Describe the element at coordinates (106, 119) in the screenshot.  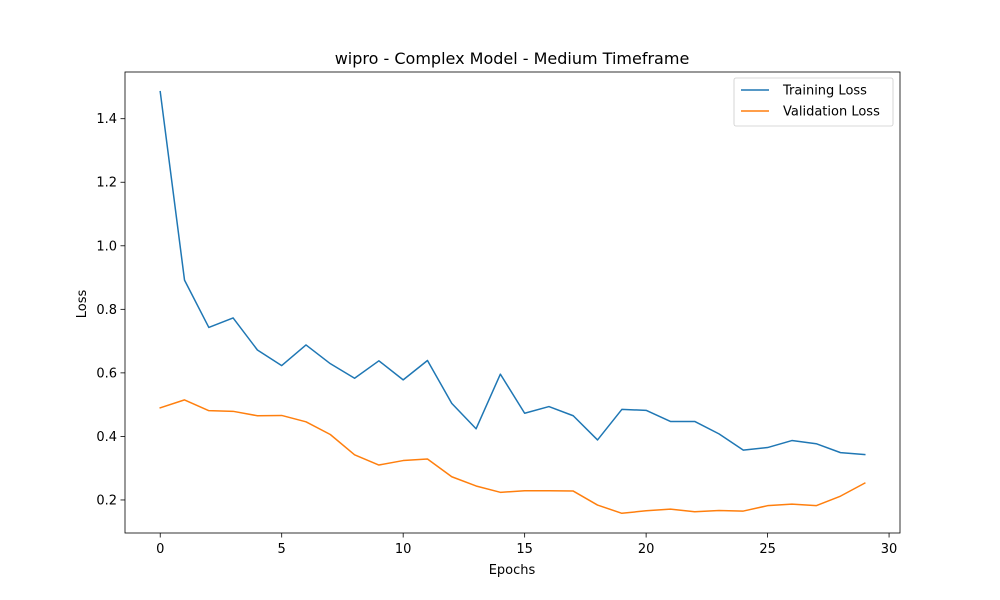
I see `y-tick-label: 1.4` at that location.